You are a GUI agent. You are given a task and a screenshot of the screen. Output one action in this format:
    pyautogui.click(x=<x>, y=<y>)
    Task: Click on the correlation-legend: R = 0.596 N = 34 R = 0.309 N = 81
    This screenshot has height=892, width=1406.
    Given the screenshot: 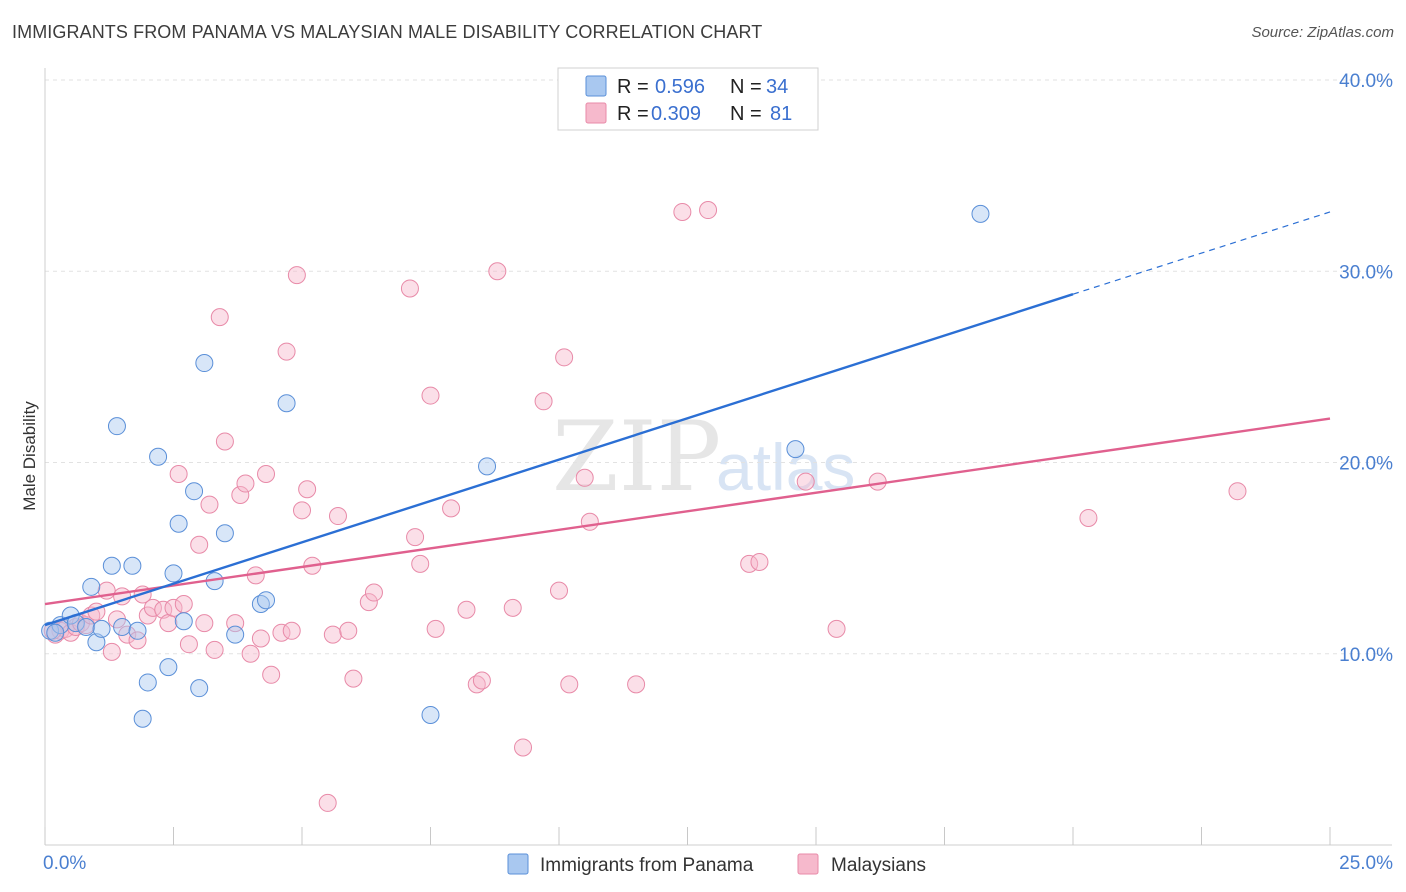 What is the action you would take?
    pyautogui.click(x=688, y=99)
    